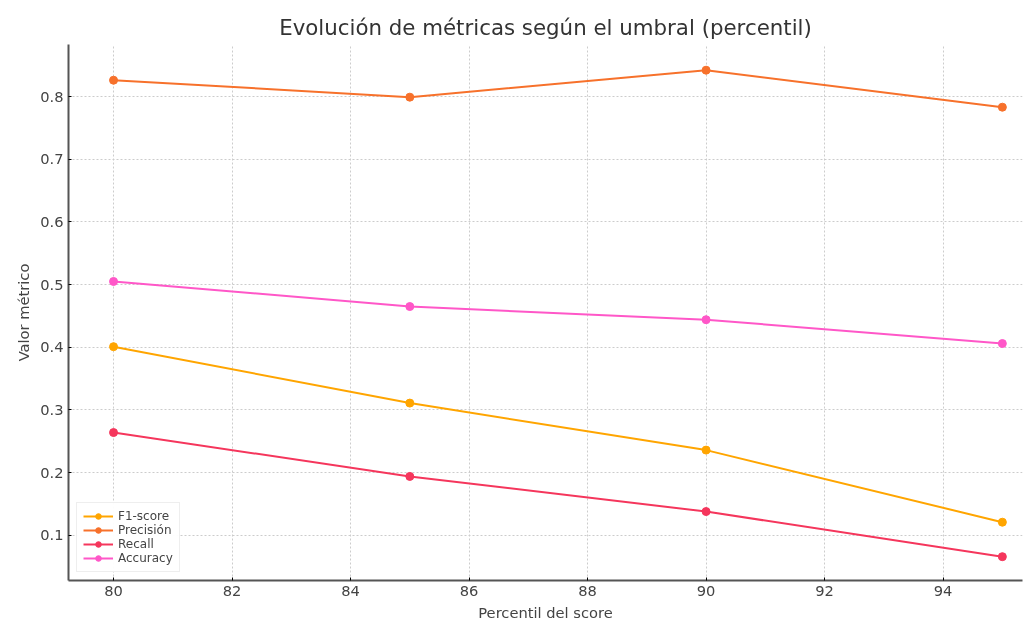 Image resolution: width=1035 pixels, height=626 pixels. I want to click on x-tick-label: 84, so click(350, 590).